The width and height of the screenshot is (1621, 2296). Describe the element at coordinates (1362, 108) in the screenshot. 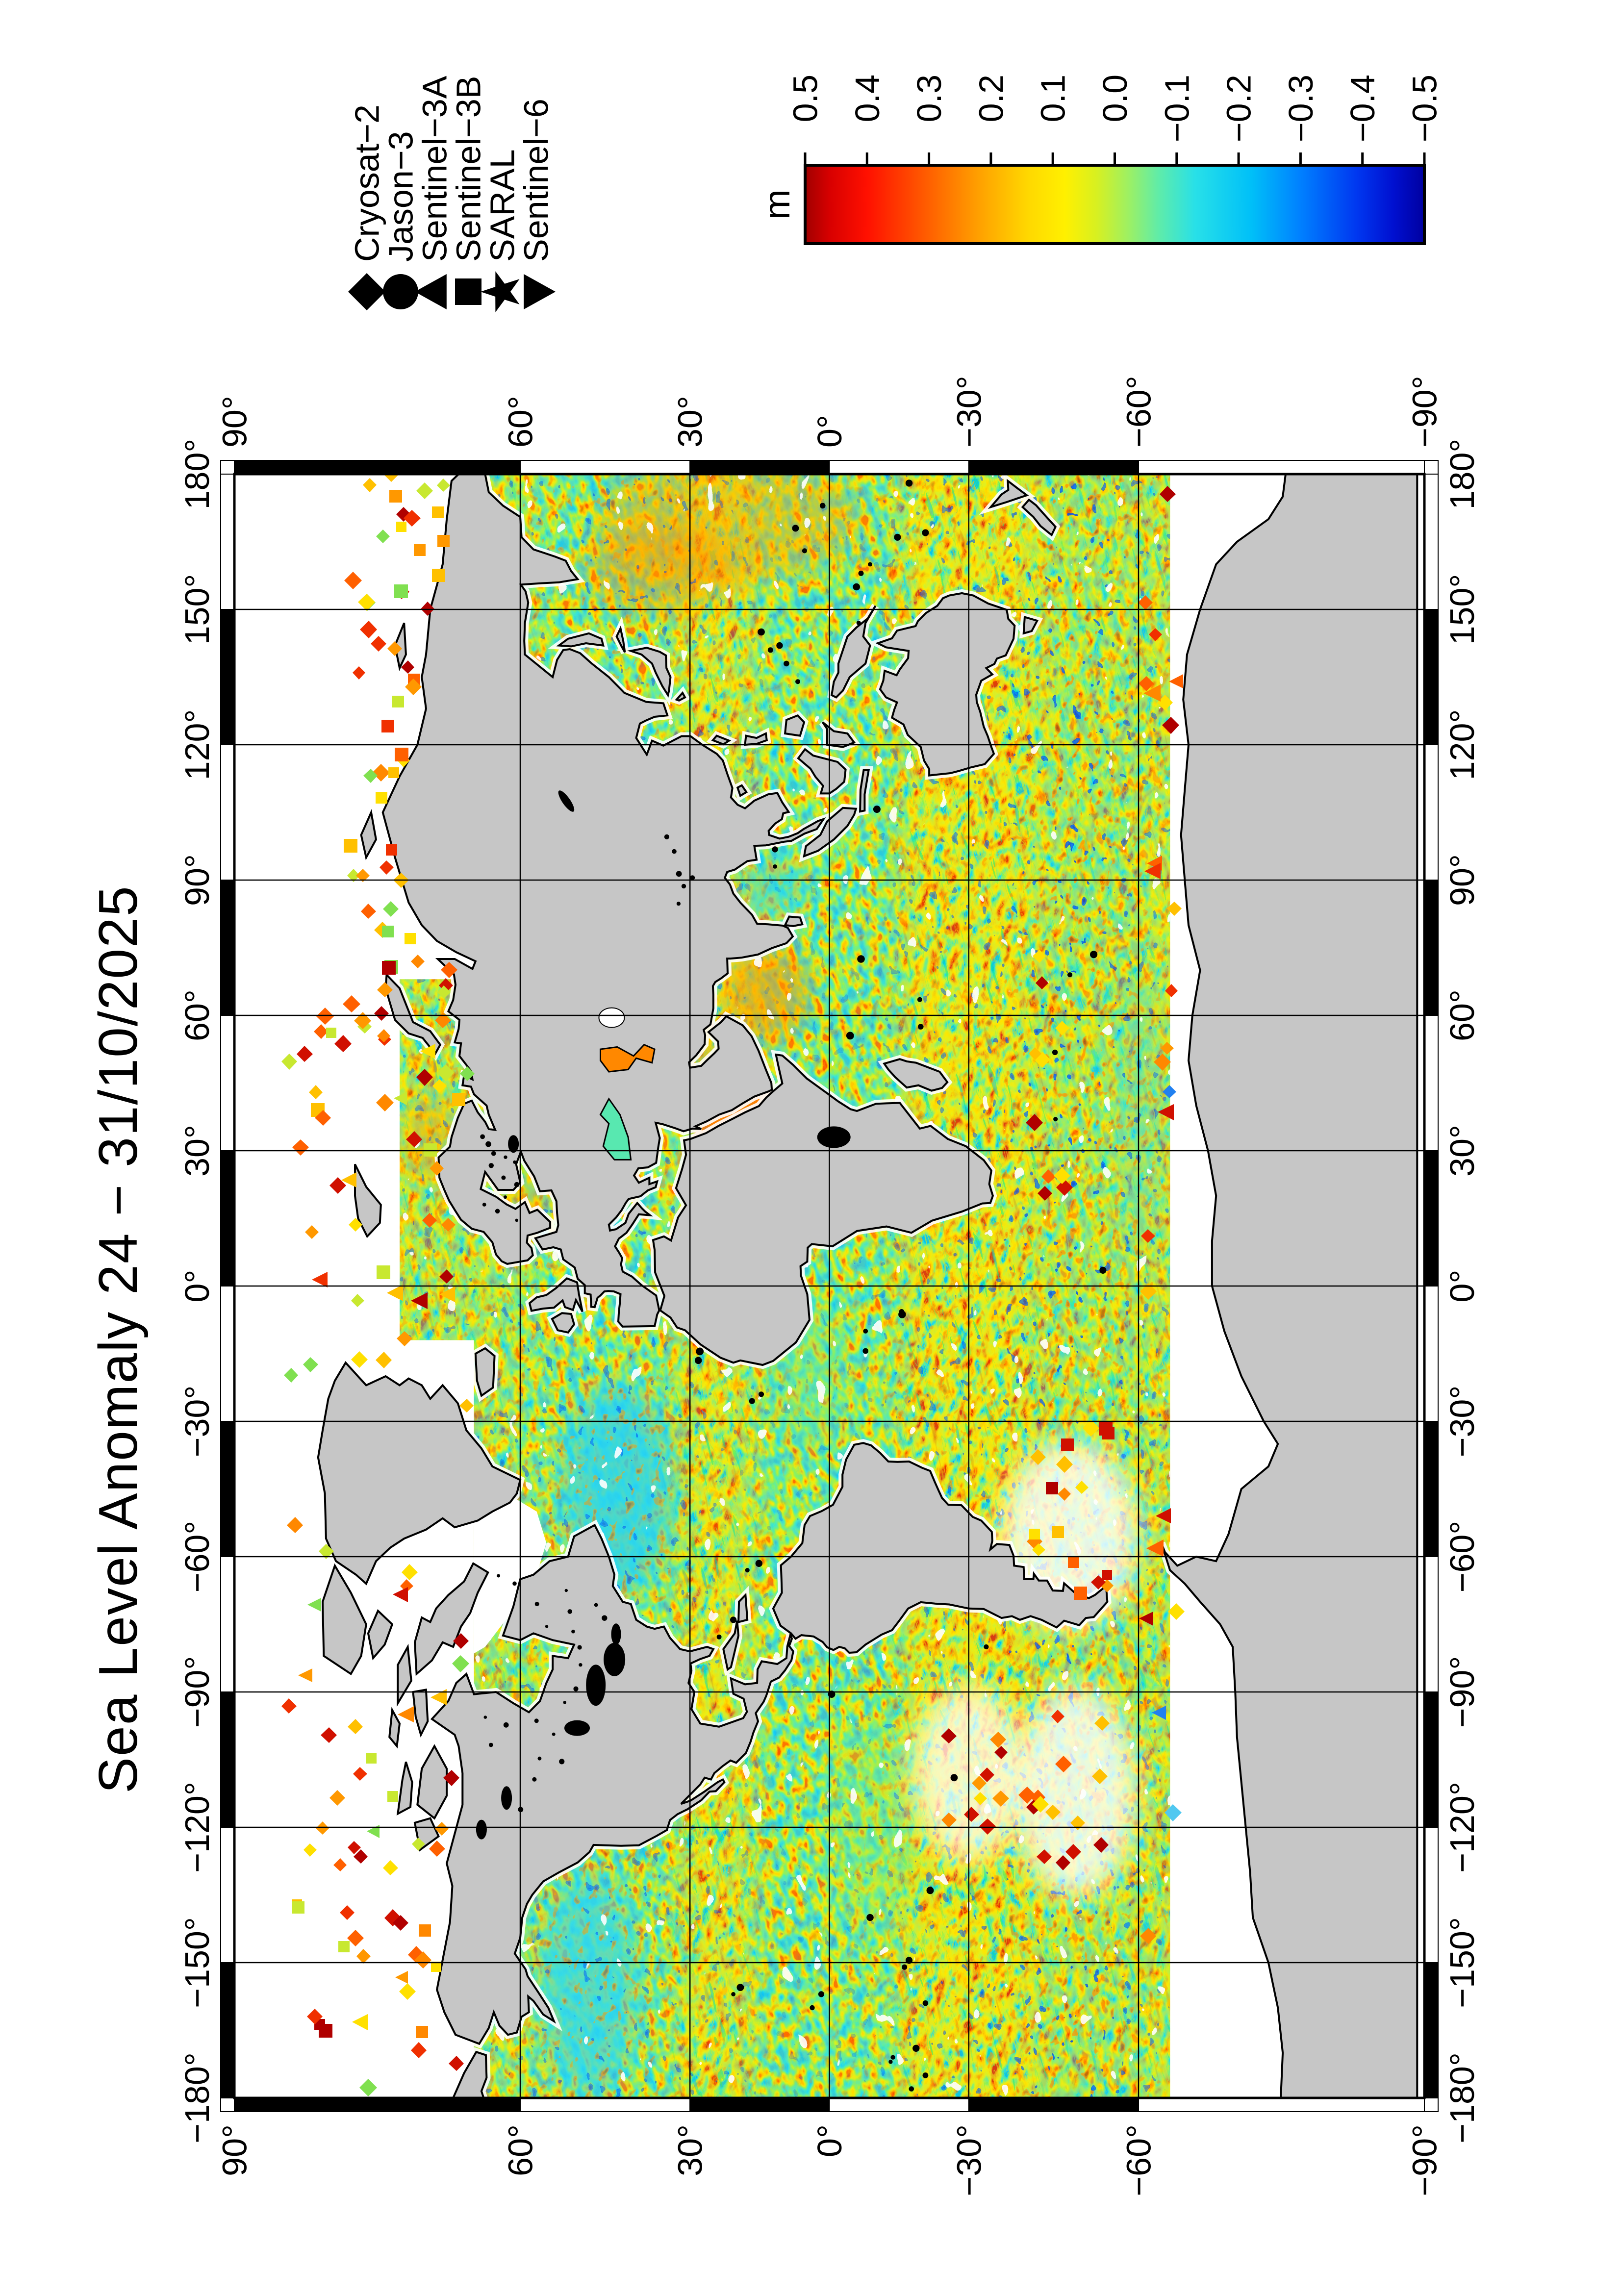

I see `svg-text: −0.4` at that location.